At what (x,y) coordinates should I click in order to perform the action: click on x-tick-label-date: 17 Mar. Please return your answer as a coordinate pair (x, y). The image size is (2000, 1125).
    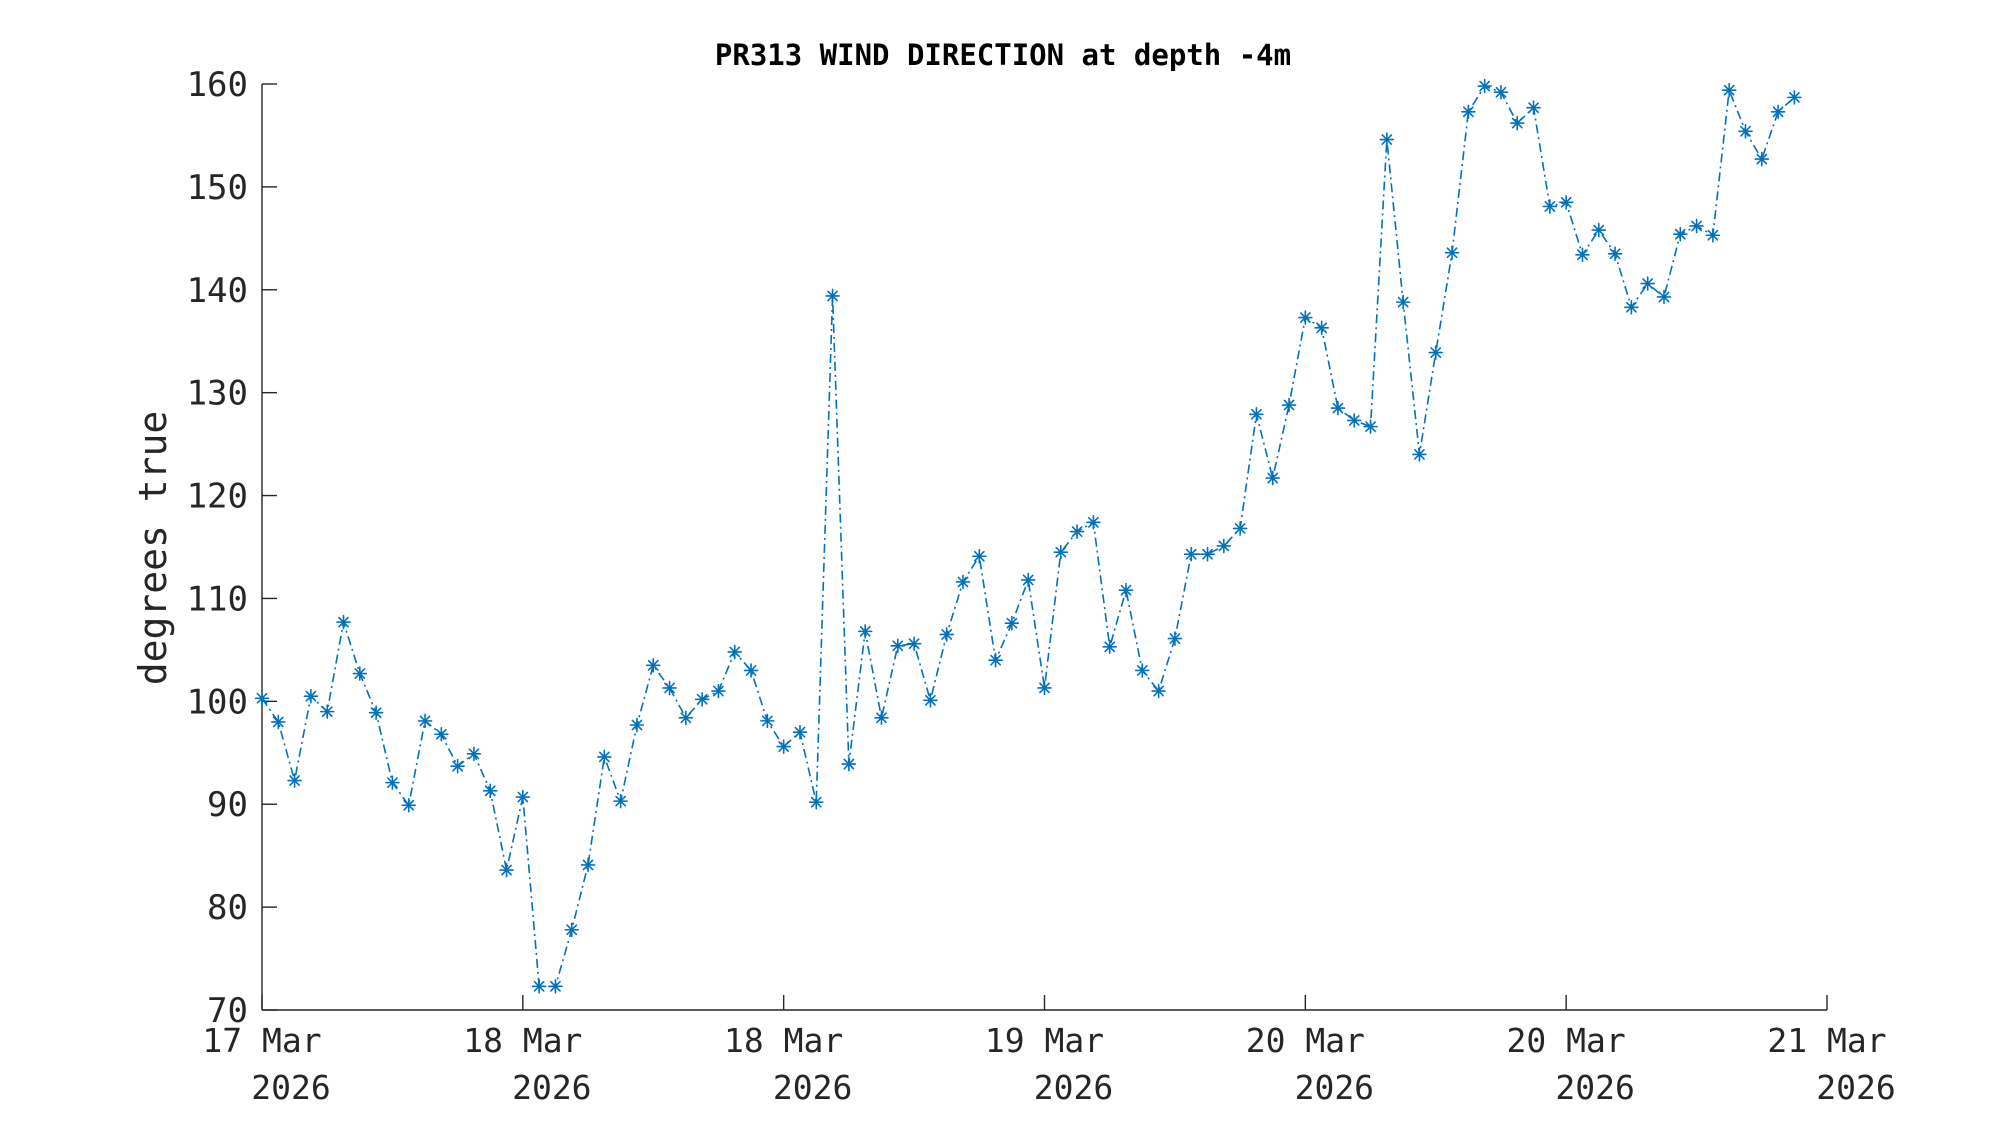
    Looking at the image, I should click on (261, 1040).